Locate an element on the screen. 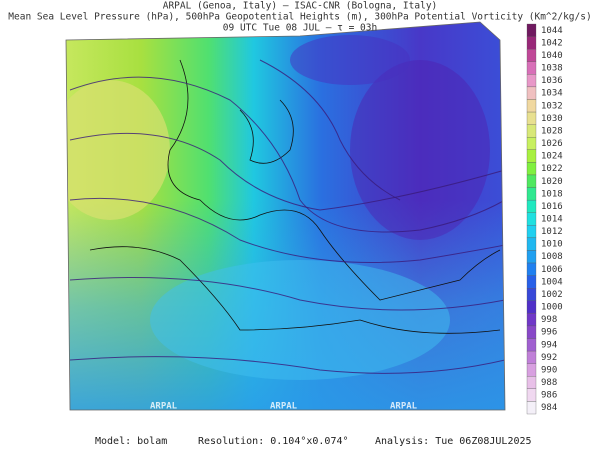 The width and height of the screenshot is (600, 450). colorbar-label: 986 is located at coordinates (549, 396).